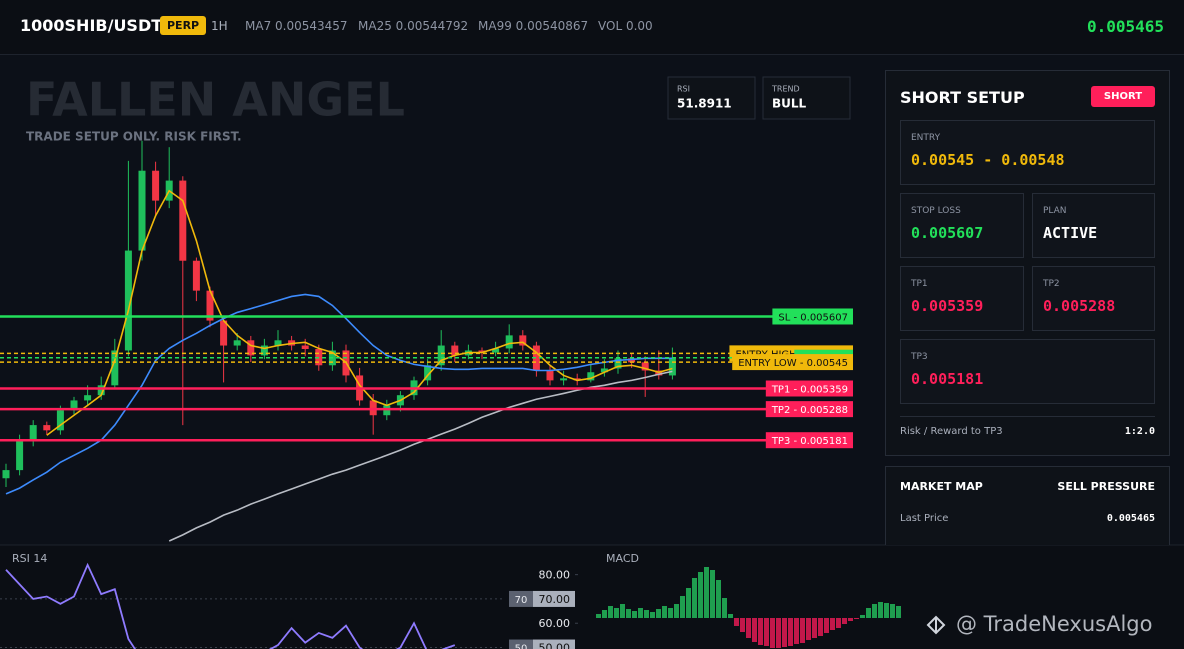  I want to click on card-value: 0.005607, so click(947, 233).